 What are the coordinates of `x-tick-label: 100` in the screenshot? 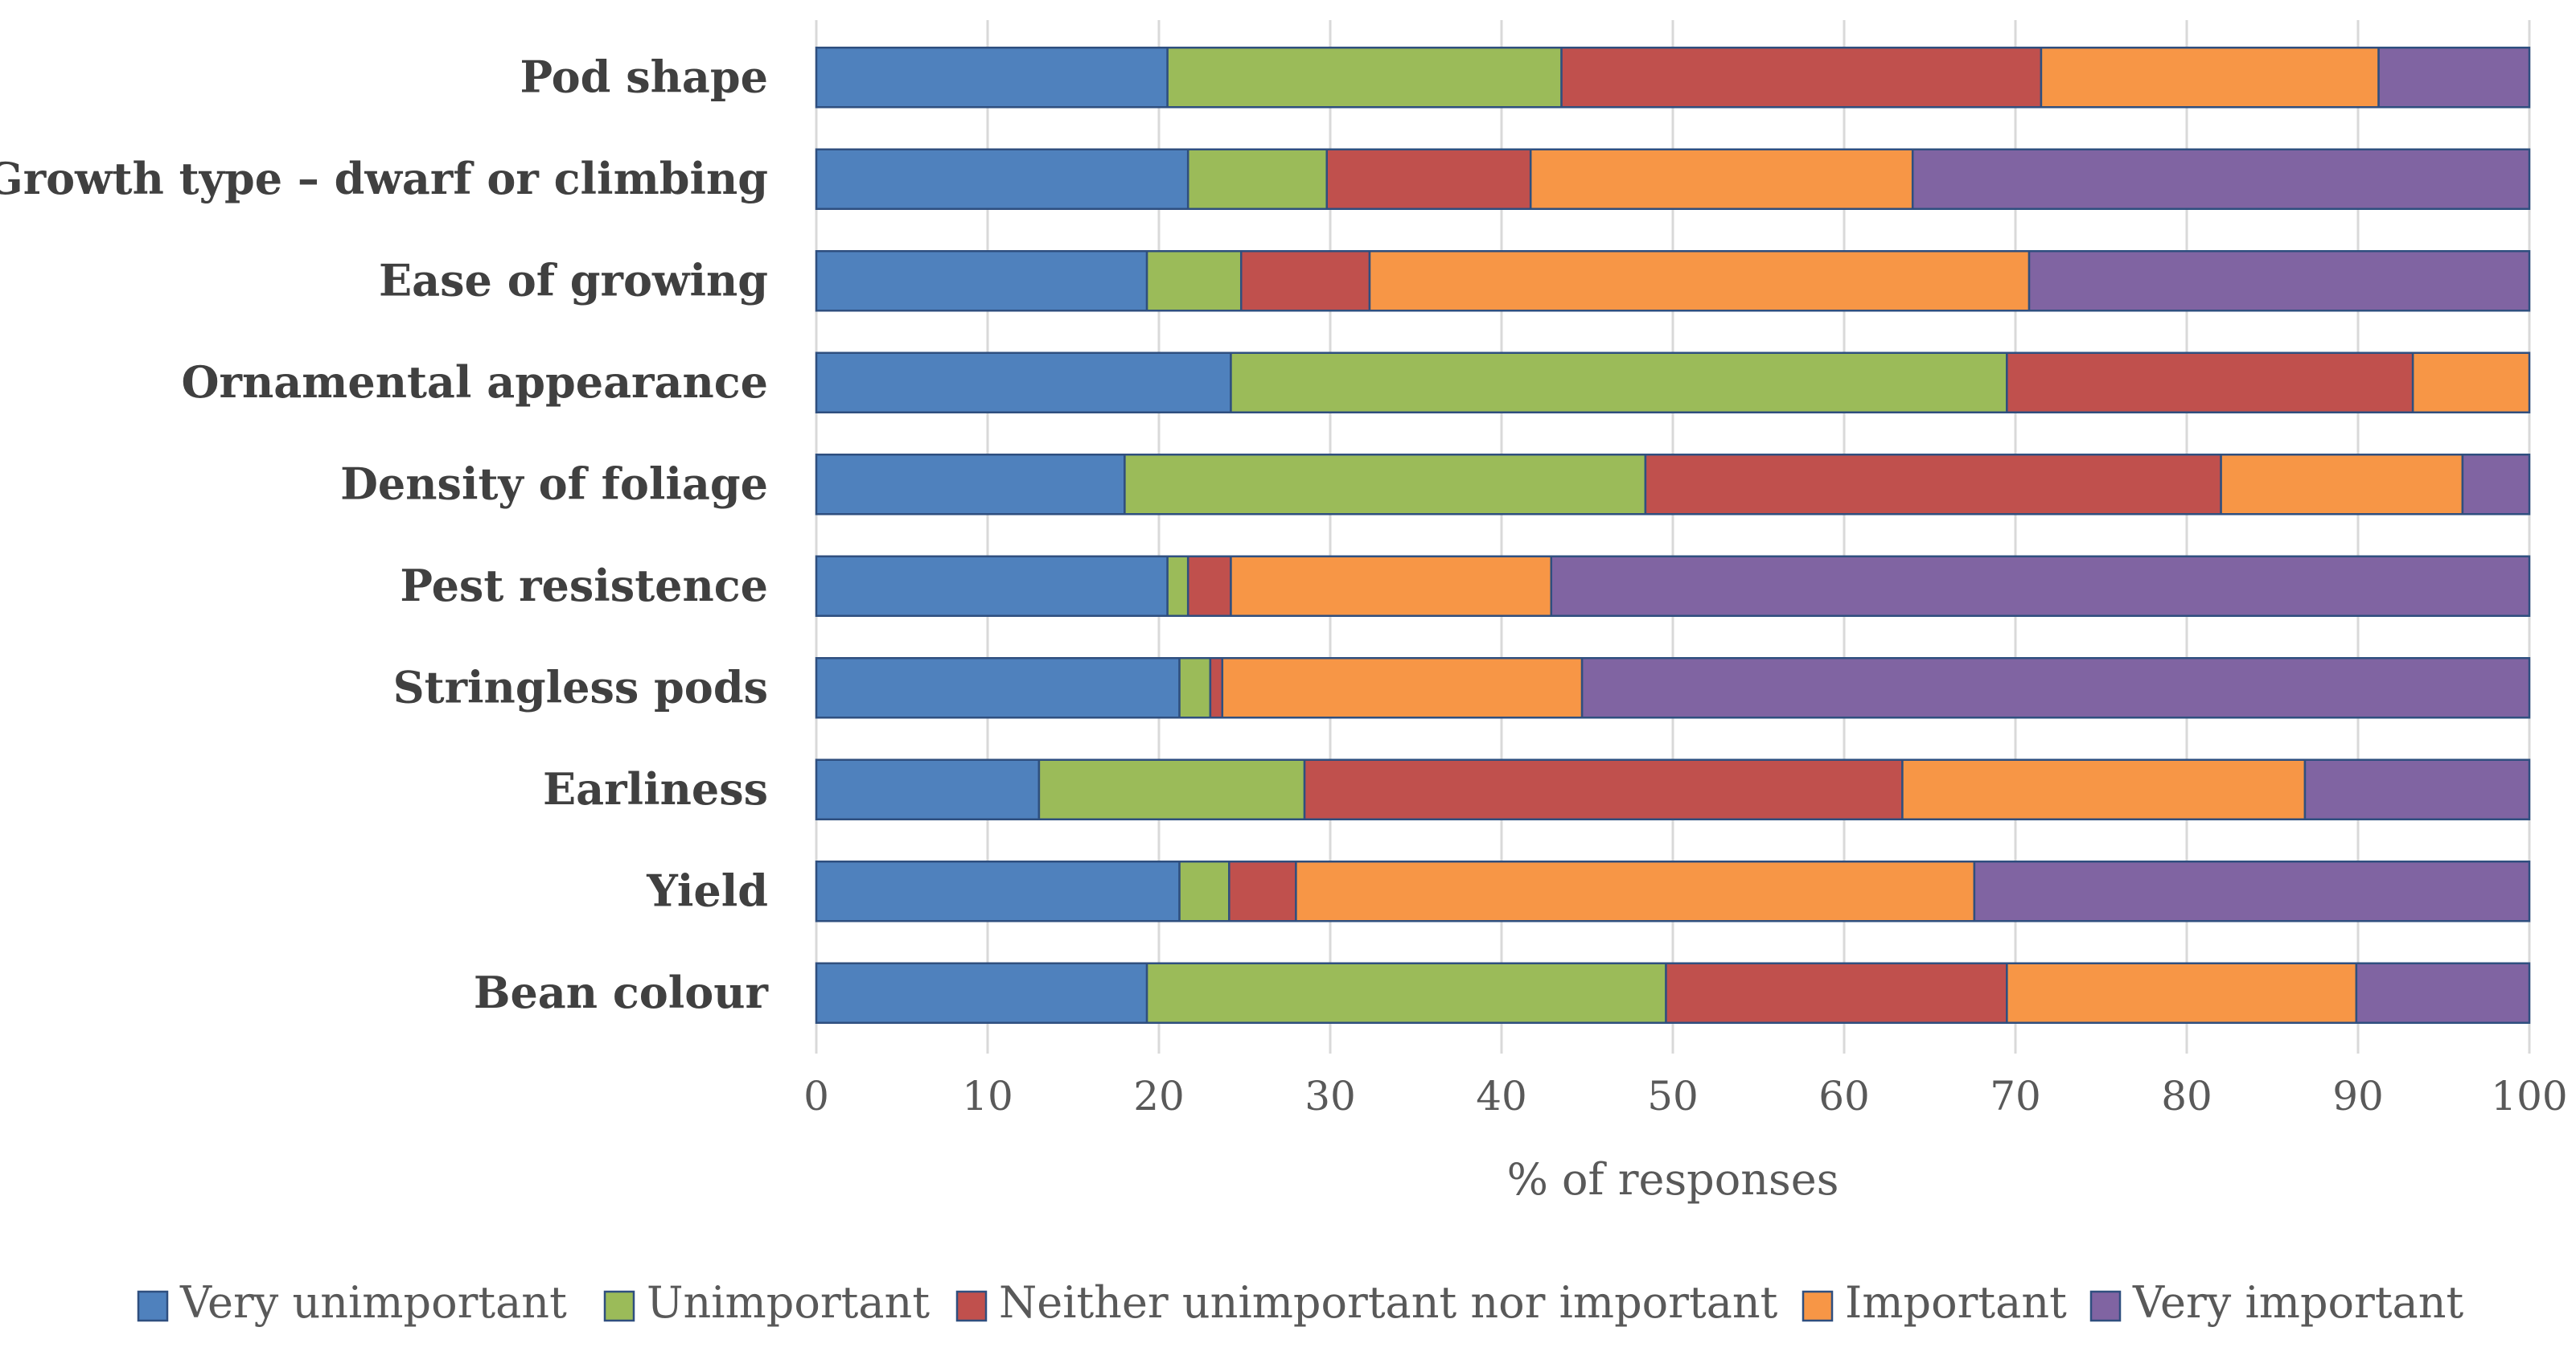 It's located at (2529, 1096).